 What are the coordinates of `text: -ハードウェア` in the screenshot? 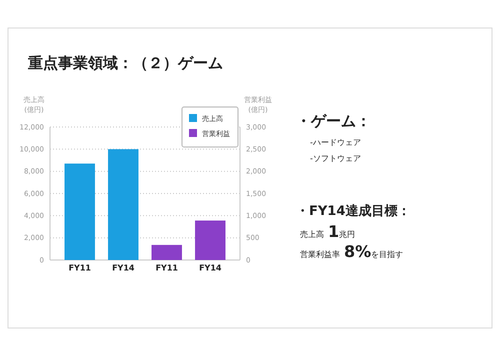 It's located at (335, 142).